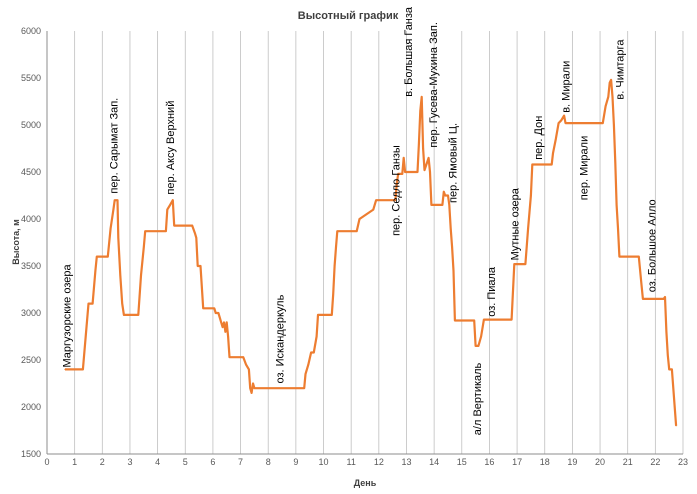 This screenshot has width=697, height=494. What do you see at coordinates (351, 462) in the screenshot?
I see `x-tick-label: 11` at bounding box center [351, 462].